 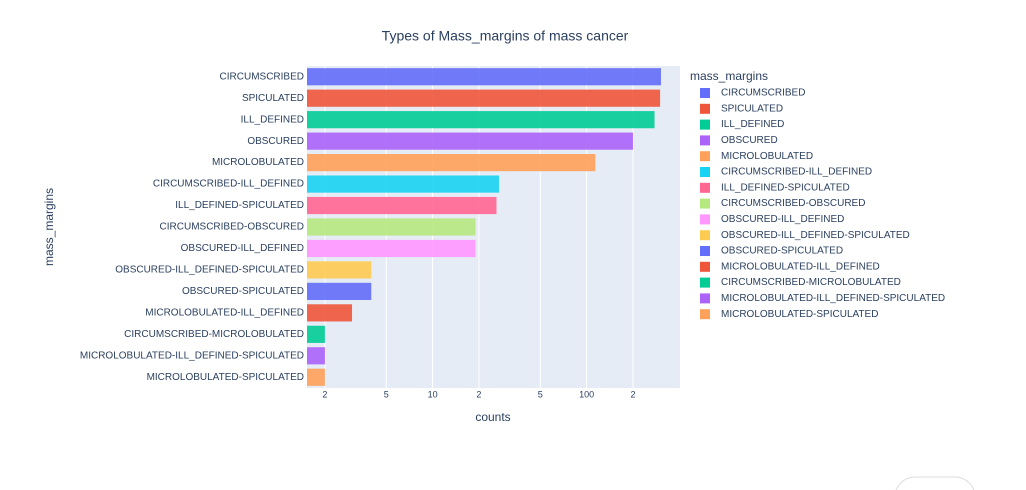 What do you see at coordinates (192, 355) in the screenshot?
I see `y-tick-label: MICROLOBULATED-ILL_DEFINED-SPICULATED` at bounding box center [192, 355].